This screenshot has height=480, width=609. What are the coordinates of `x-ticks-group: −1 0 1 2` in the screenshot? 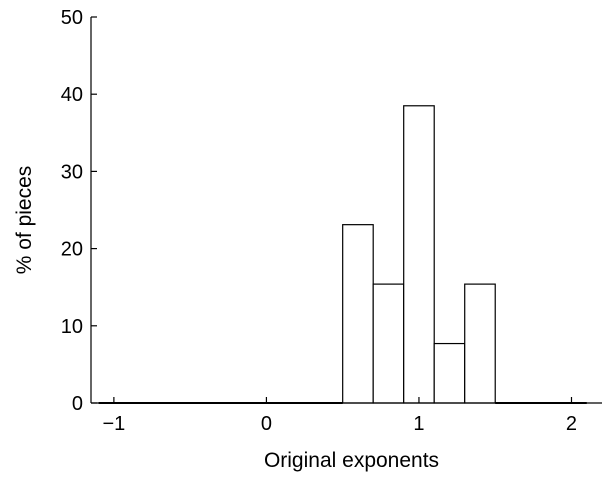 It's located at (339, 416).